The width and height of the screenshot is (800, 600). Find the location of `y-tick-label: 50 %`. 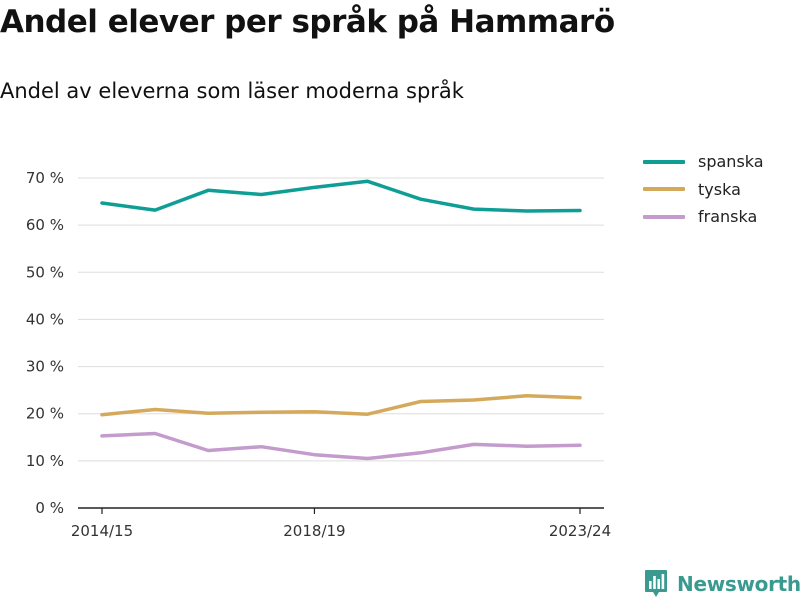

y-tick-label: 50 % is located at coordinates (45, 272).